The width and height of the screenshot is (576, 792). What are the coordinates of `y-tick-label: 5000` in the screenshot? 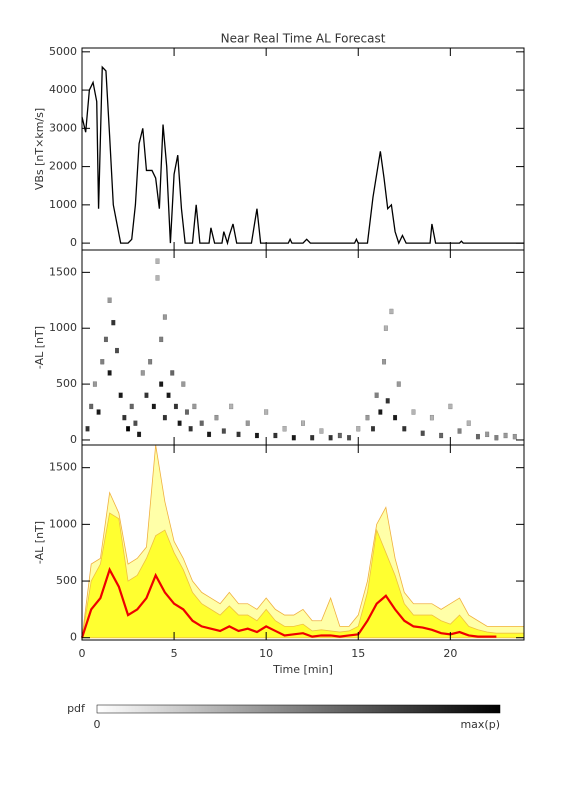 It's located at (63, 51).